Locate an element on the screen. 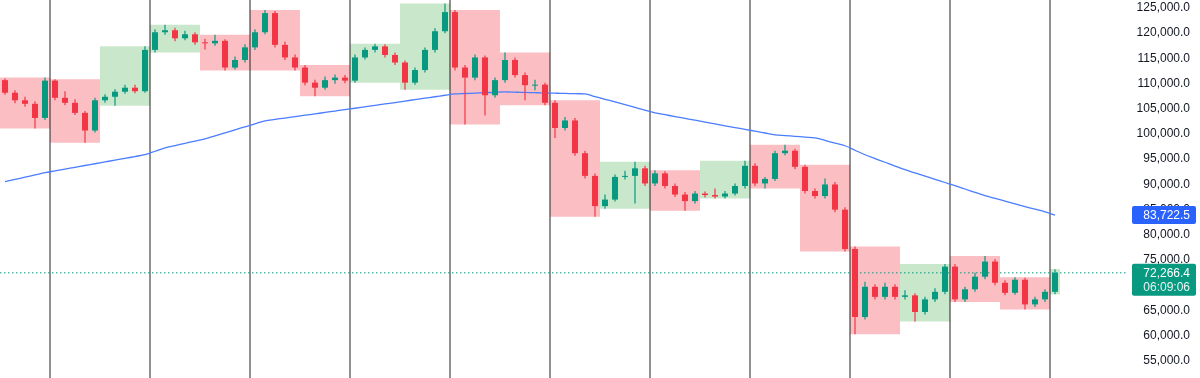  y-tick-label: 100,000.0 is located at coordinates (1163, 133).